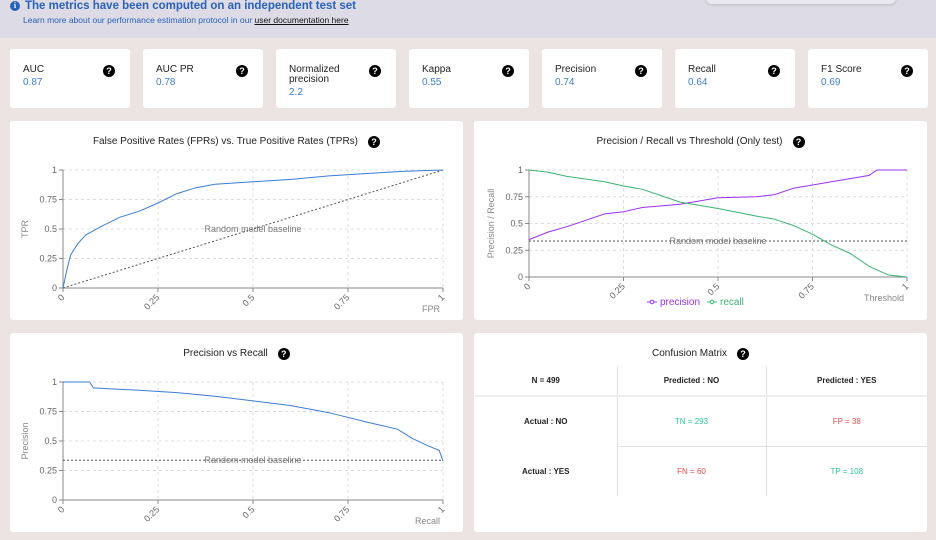 Image resolution: width=936 pixels, height=540 pixels. What do you see at coordinates (491, 224) in the screenshot?
I see `y-axis-label: Precision / Recall` at bounding box center [491, 224].